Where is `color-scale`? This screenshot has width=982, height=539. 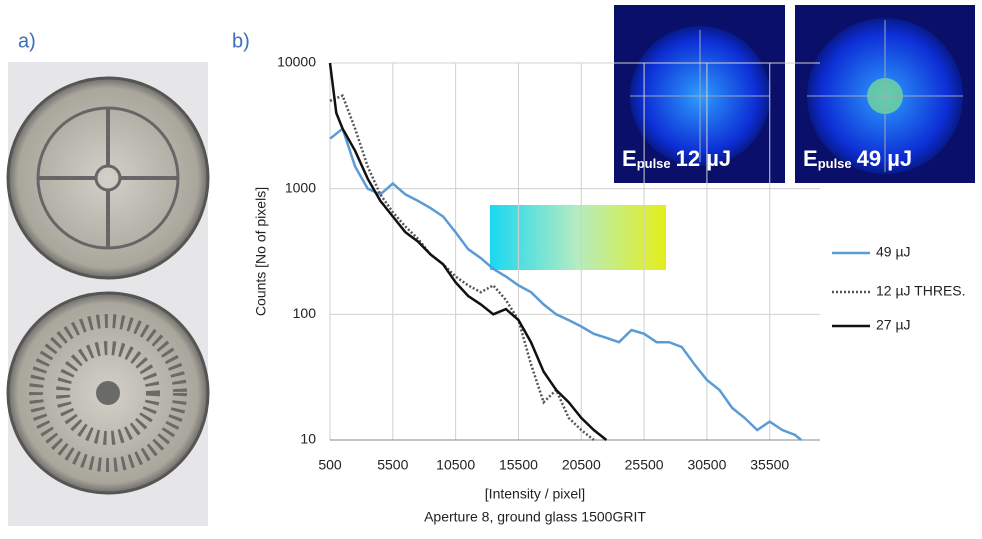
color-scale is located at coordinates (578, 237).